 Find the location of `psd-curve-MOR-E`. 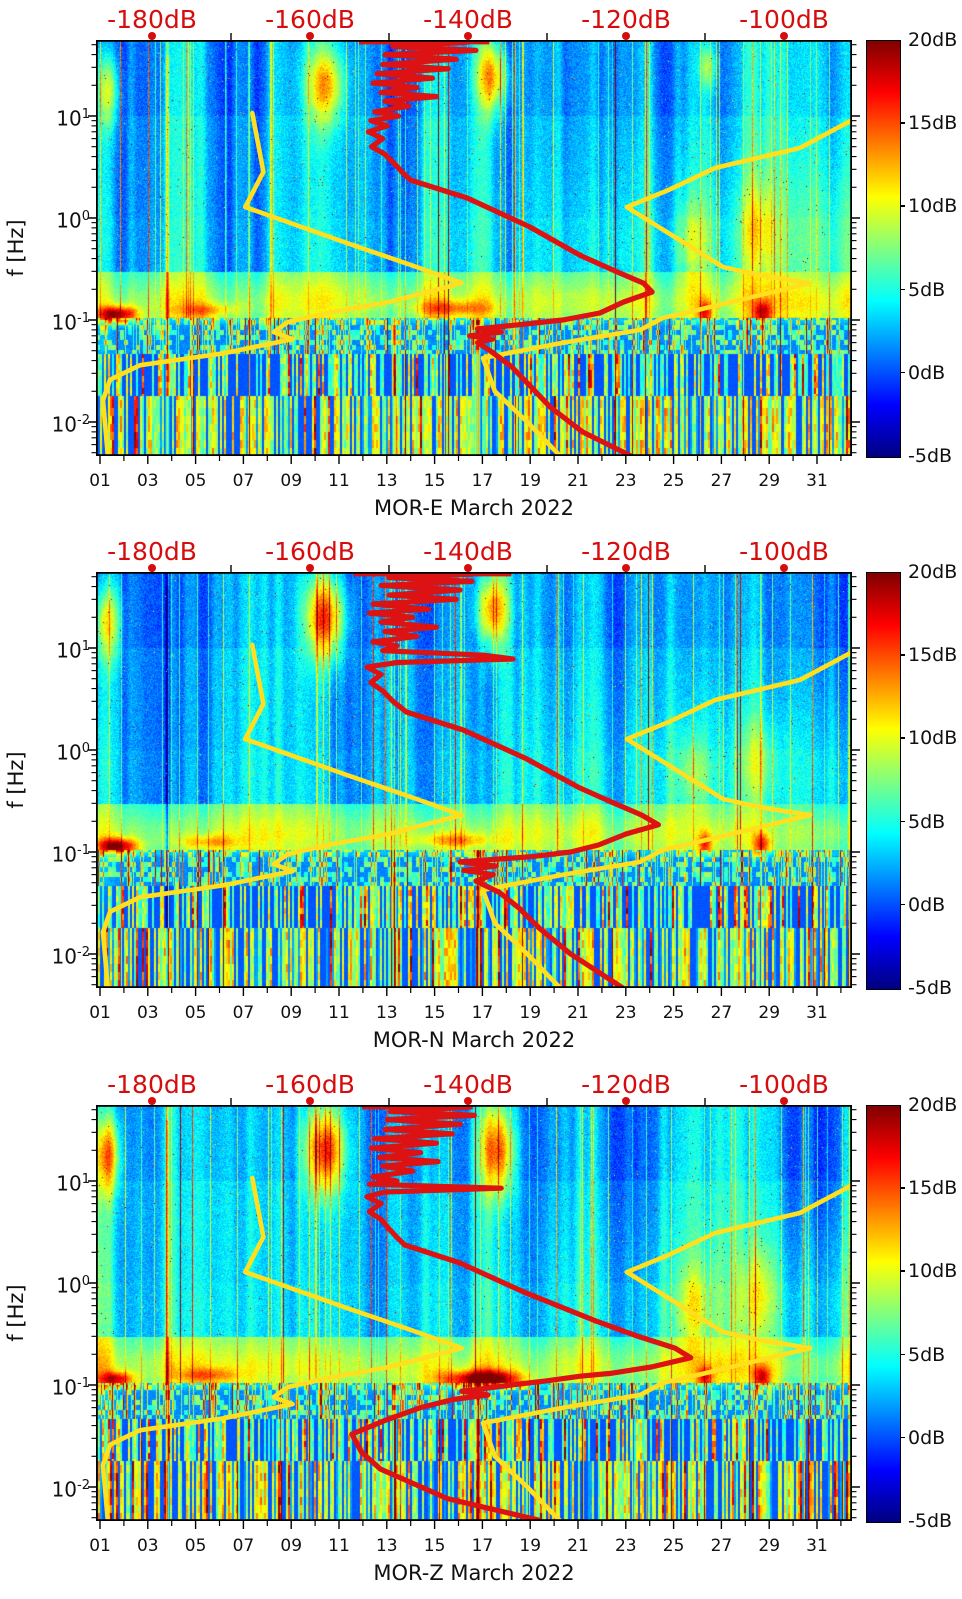

psd-curve-MOR-E is located at coordinates (510, 248).